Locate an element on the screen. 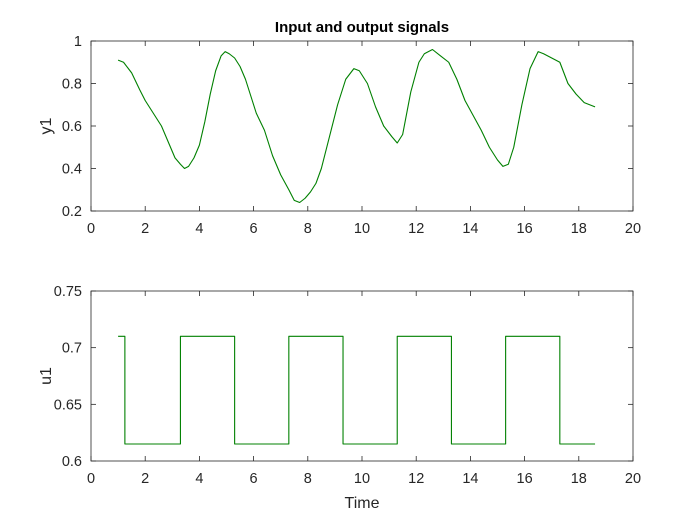  y-tick-label: 0.75 is located at coordinates (68, 292).